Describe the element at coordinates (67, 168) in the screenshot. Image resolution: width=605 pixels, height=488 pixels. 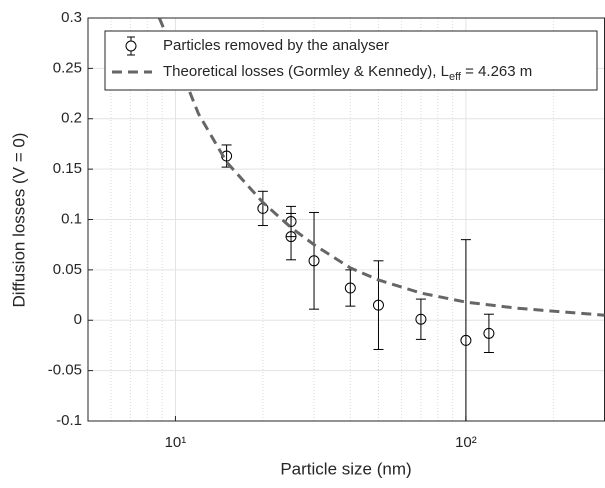
I see `y-tick-label: 0.15` at that location.